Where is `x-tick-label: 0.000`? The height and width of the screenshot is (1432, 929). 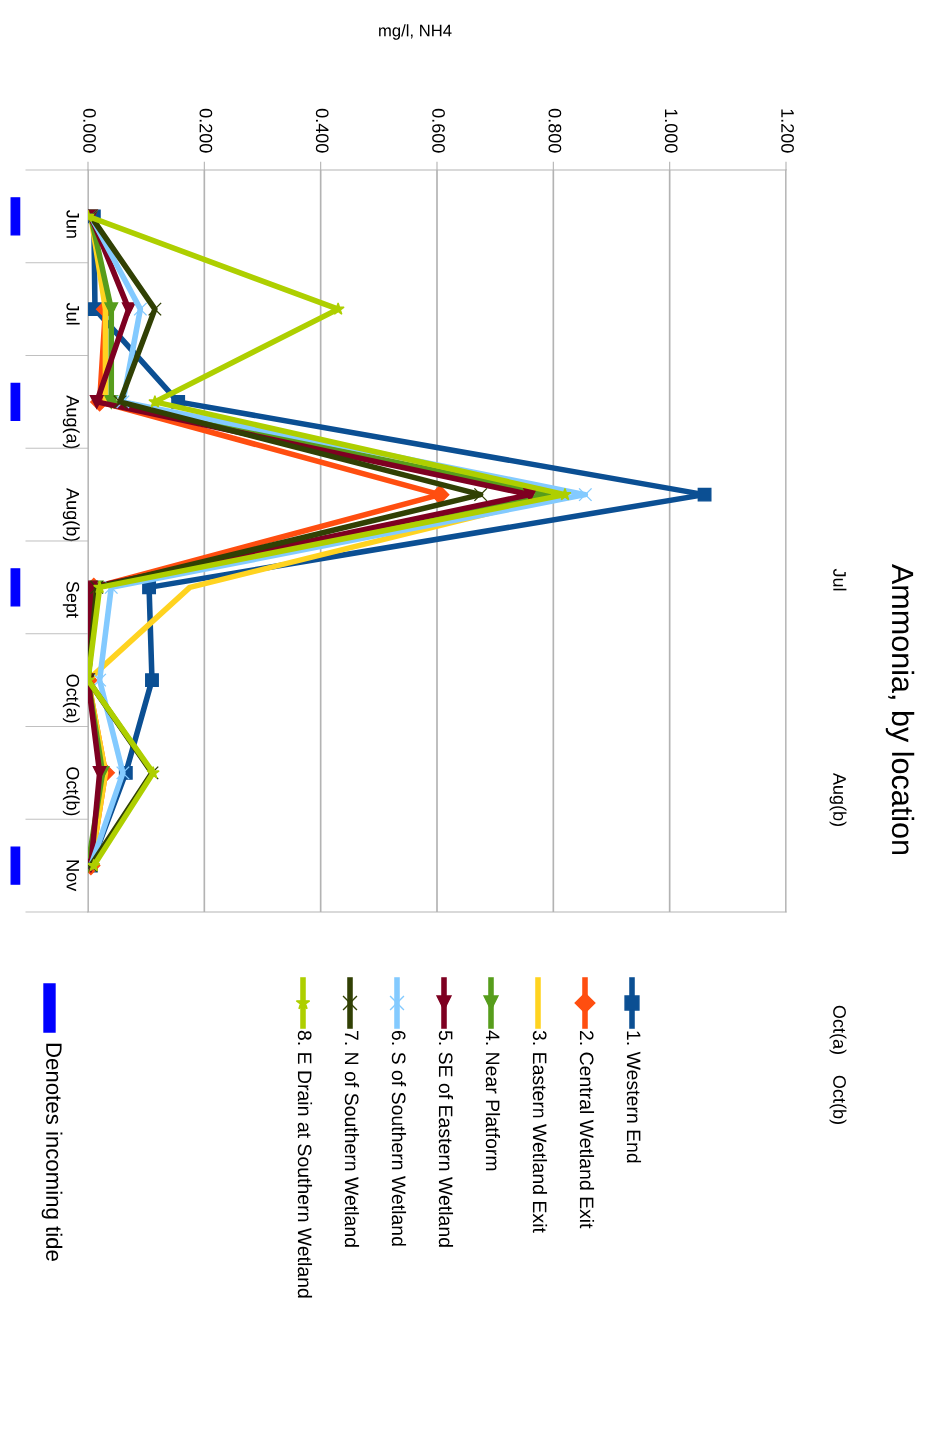
x-tick-label: 0.000 is located at coordinates (89, 130).